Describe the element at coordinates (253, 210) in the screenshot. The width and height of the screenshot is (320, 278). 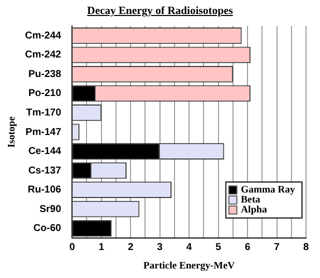
I see `legend-label: Alpha` at that location.